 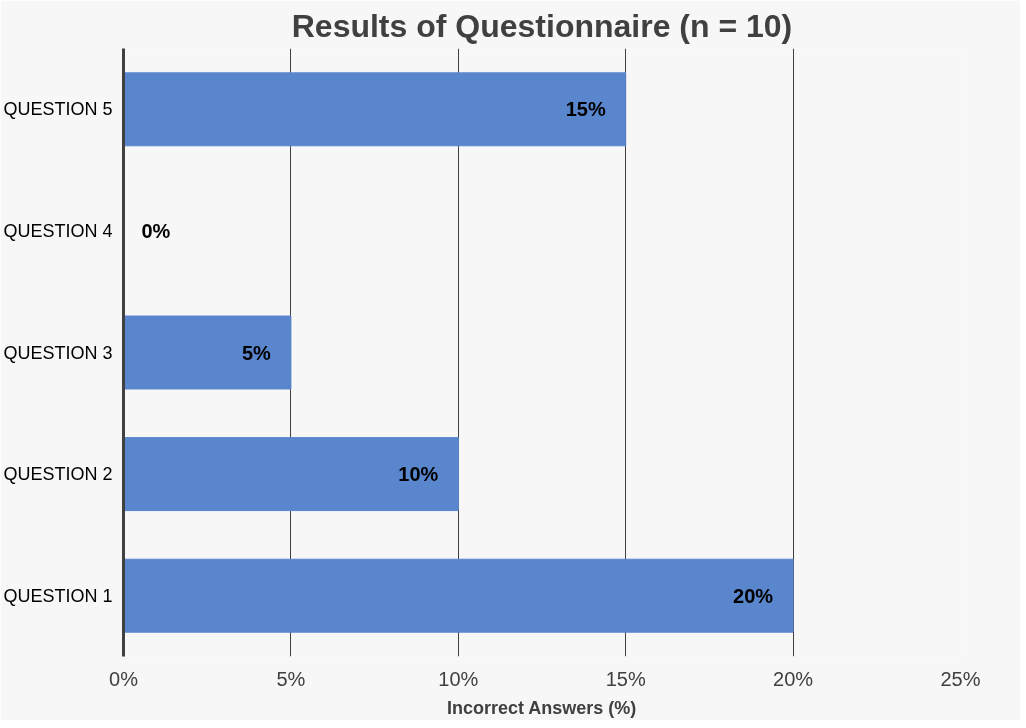 What do you see at coordinates (625, 678) in the screenshot?
I see `x-tick-label: 15%` at bounding box center [625, 678].